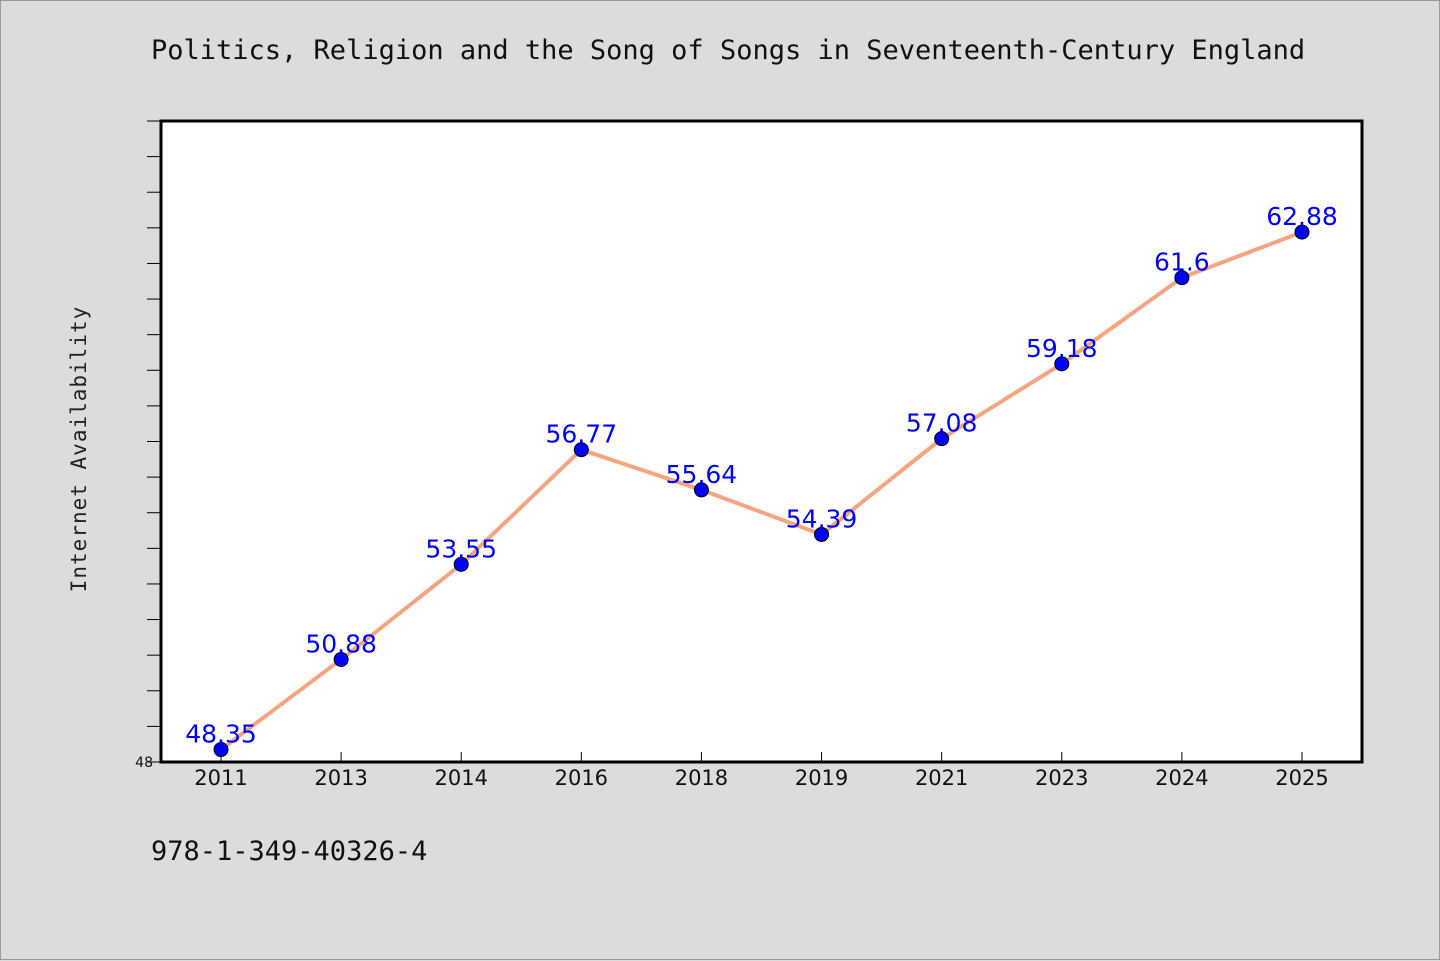 The width and height of the screenshot is (1440, 961). I want to click on x-tick-label: 2023, so click(1061, 778).